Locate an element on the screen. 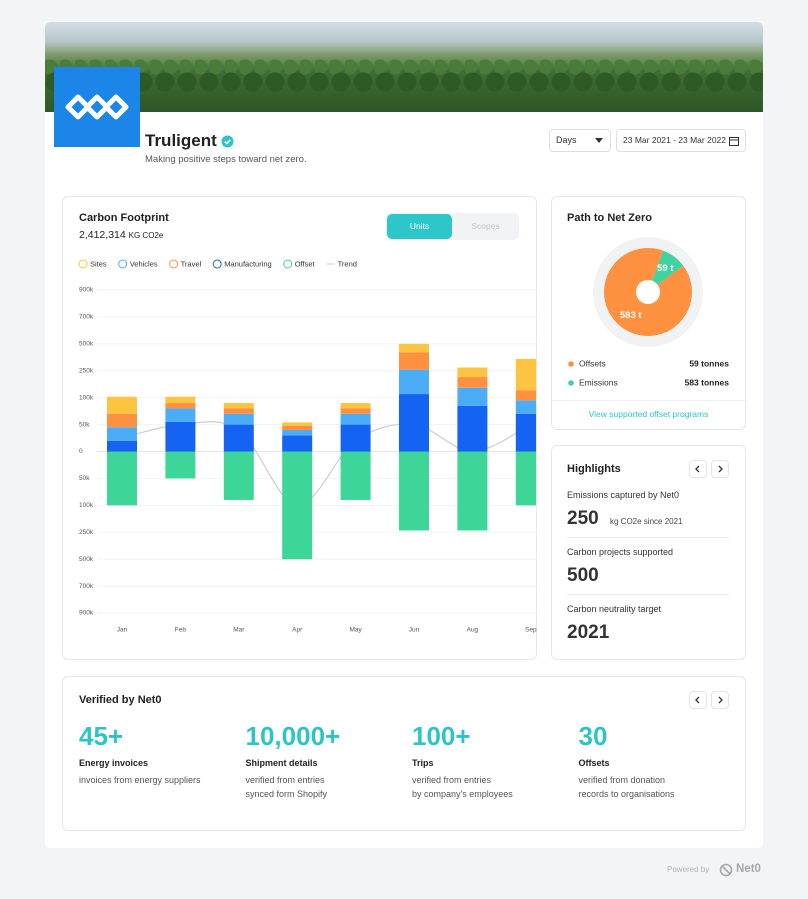 The image size is (808, 899). stat-description: invoices from energy suppliers is located at coordinates (140, 780).